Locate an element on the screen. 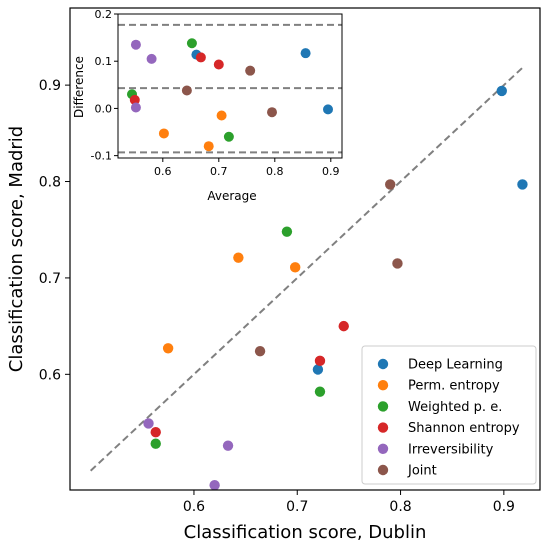 Image resolution: width=550 pixels, height=544 pixels. y-tick-label: 0.6 is located at coordinates (50, 375).